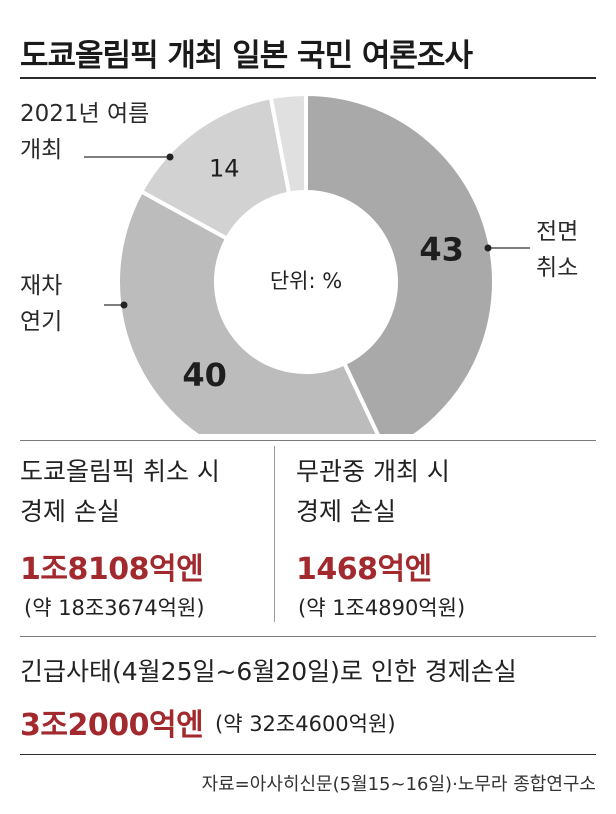  I want to click on title-divider, so click(308, 78).